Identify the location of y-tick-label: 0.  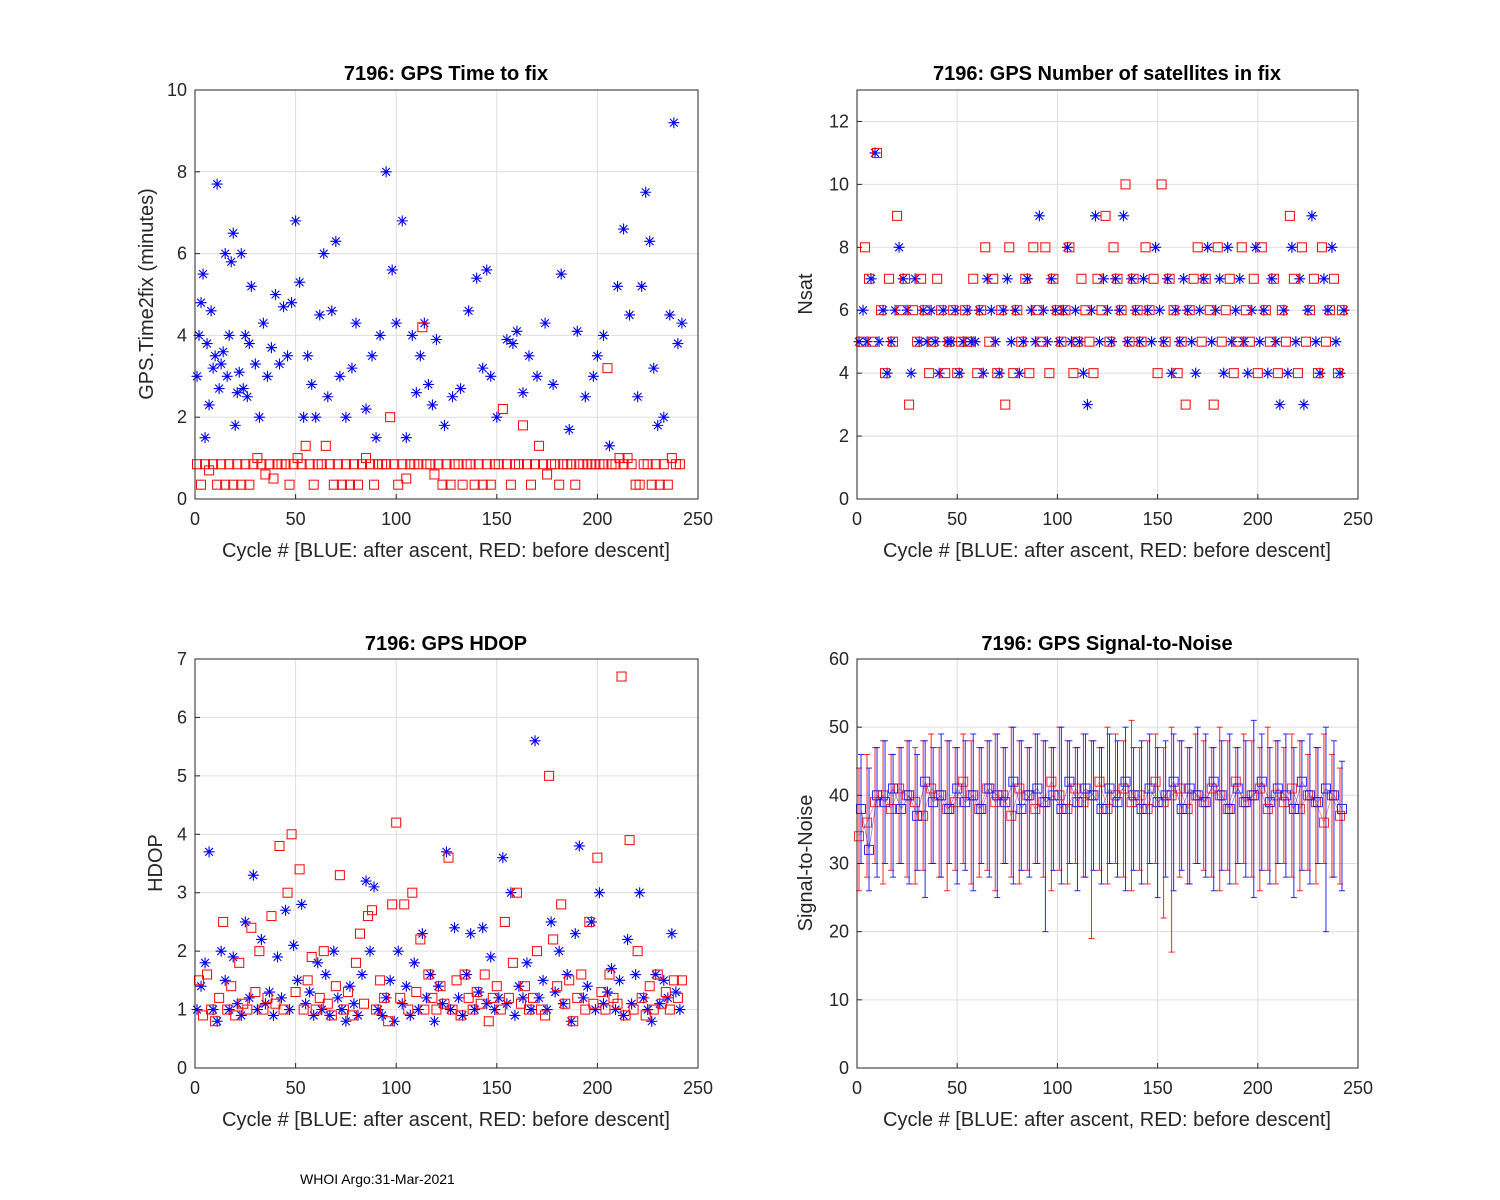
(844, 499).